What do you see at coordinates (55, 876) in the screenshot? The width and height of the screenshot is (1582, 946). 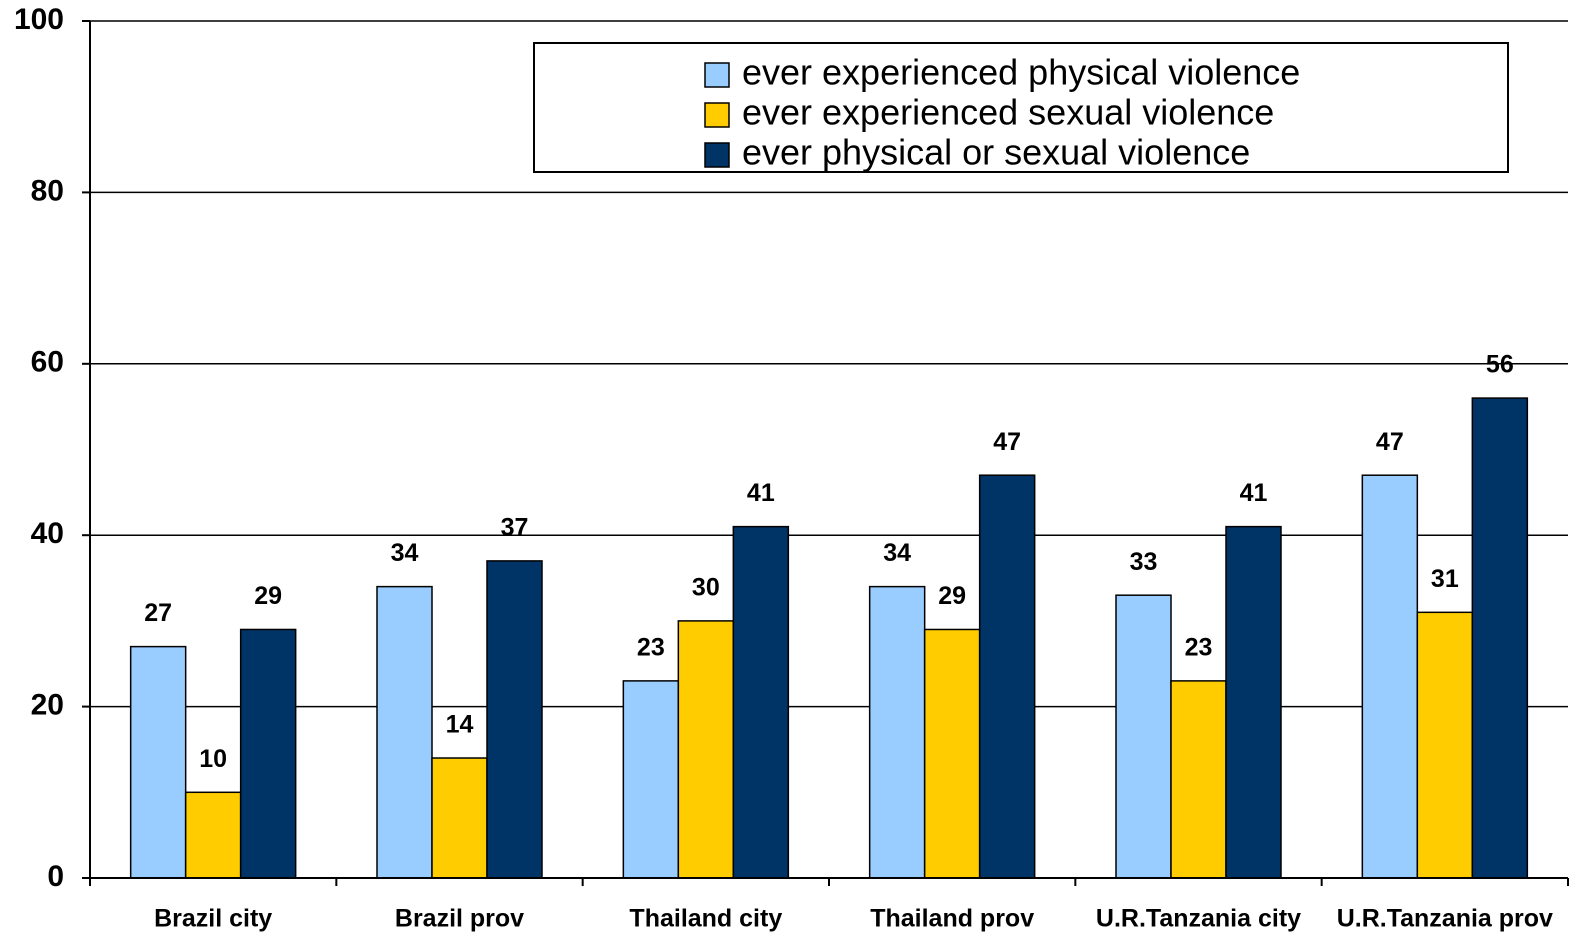 I see `y-tick-label: 0` at bounding box center [55, 876].